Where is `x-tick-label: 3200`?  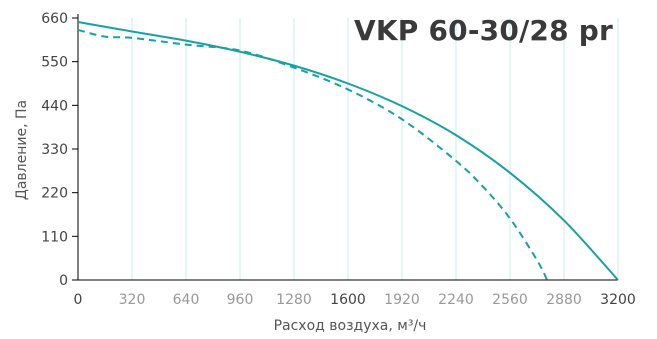 x-tick-label: 3200 is located at coordinates (618, 300).